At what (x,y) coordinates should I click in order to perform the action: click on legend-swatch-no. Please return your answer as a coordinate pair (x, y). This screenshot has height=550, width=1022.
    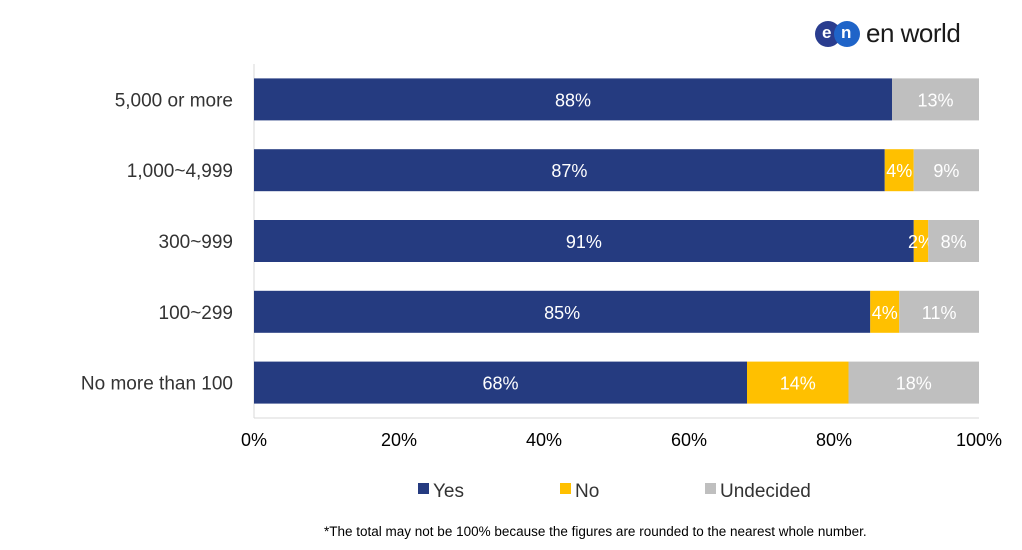
    Looking at the image, I should click on (565, 488).